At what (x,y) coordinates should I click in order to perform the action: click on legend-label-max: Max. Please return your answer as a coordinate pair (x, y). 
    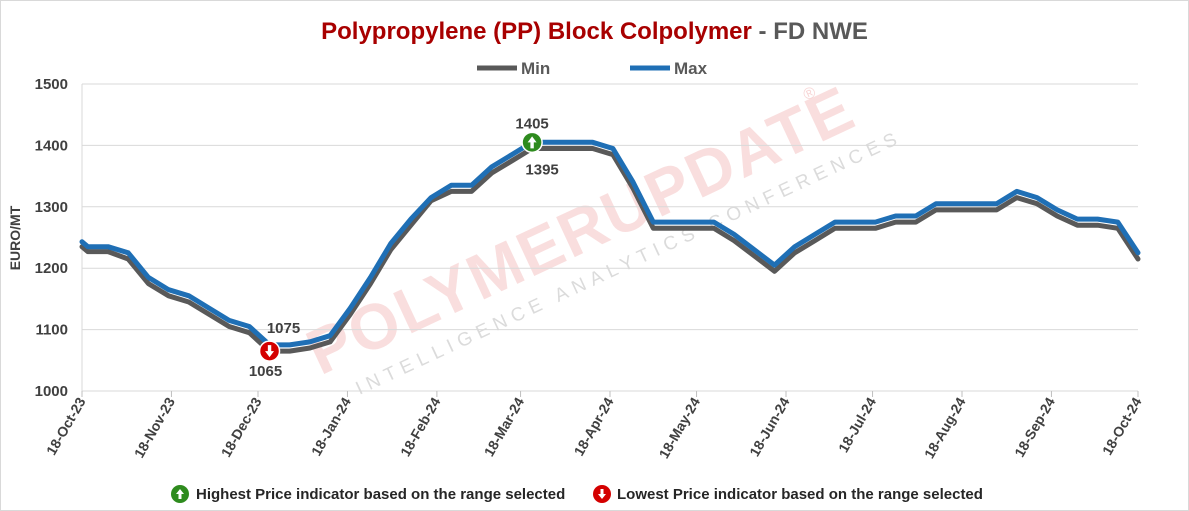
    Looking at the image, I should click on (691, 68).